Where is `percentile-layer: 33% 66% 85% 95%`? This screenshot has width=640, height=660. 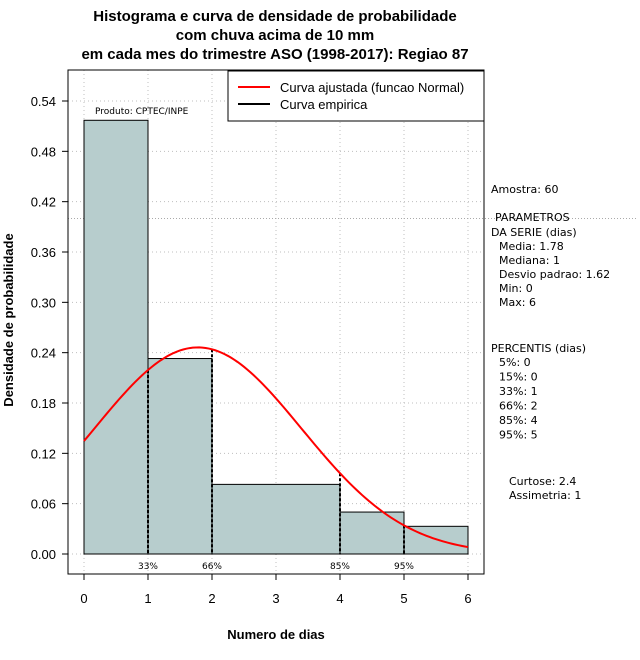
percentile-layer: 33% 66% 85% 95% is located at coordinates (276, 460).